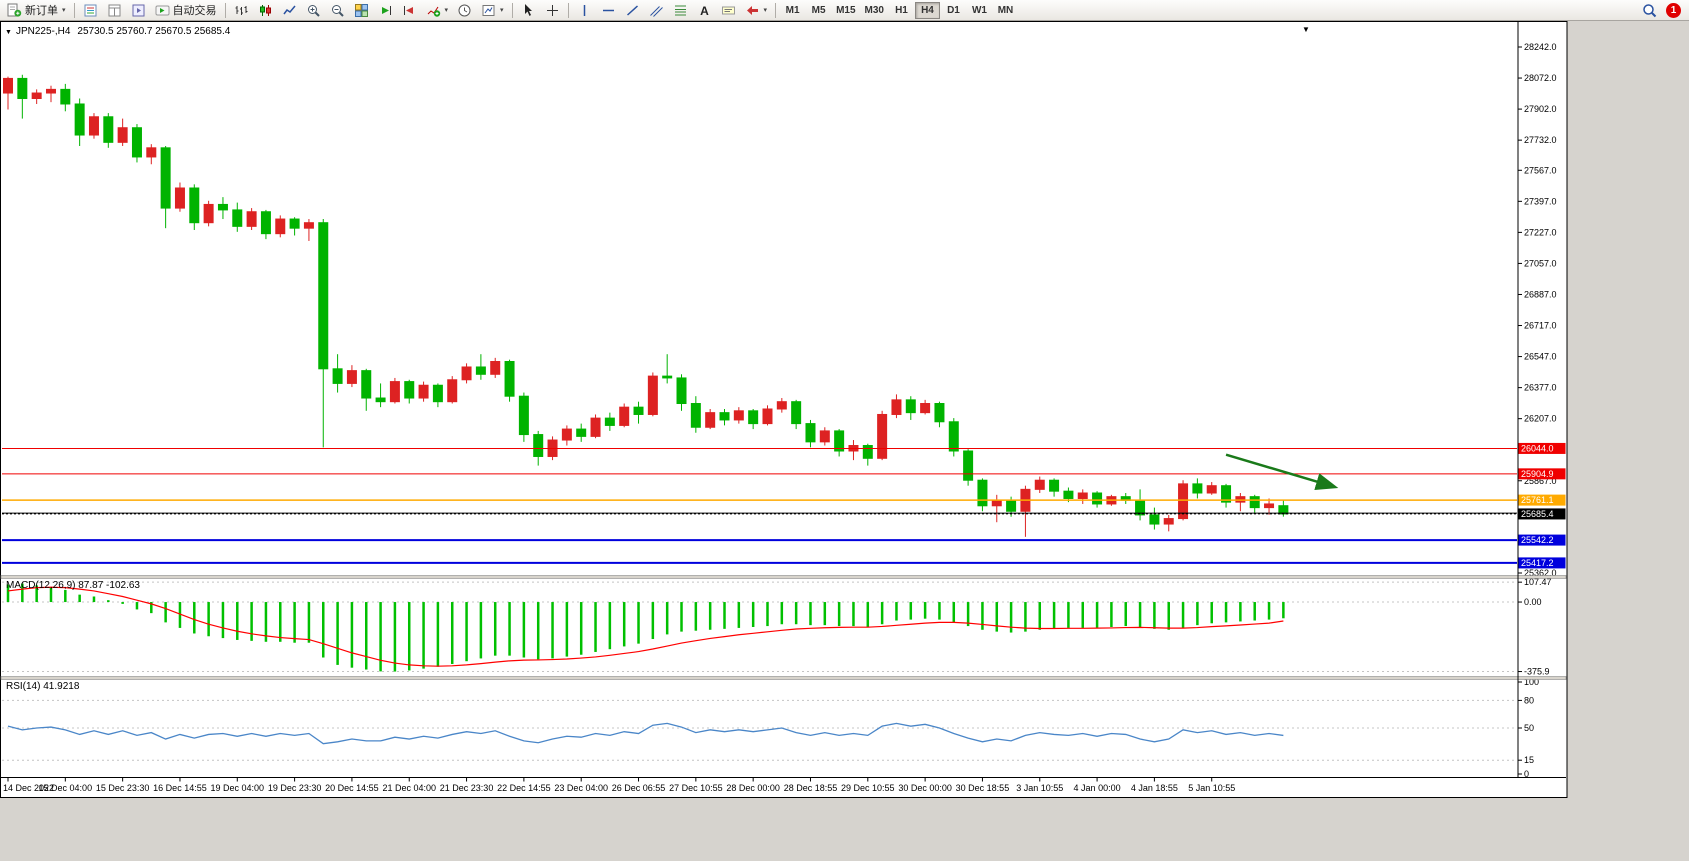  Describe the element at coordinates (1529, 728) in the screenshot. I see `svg-text: 50` at that location.